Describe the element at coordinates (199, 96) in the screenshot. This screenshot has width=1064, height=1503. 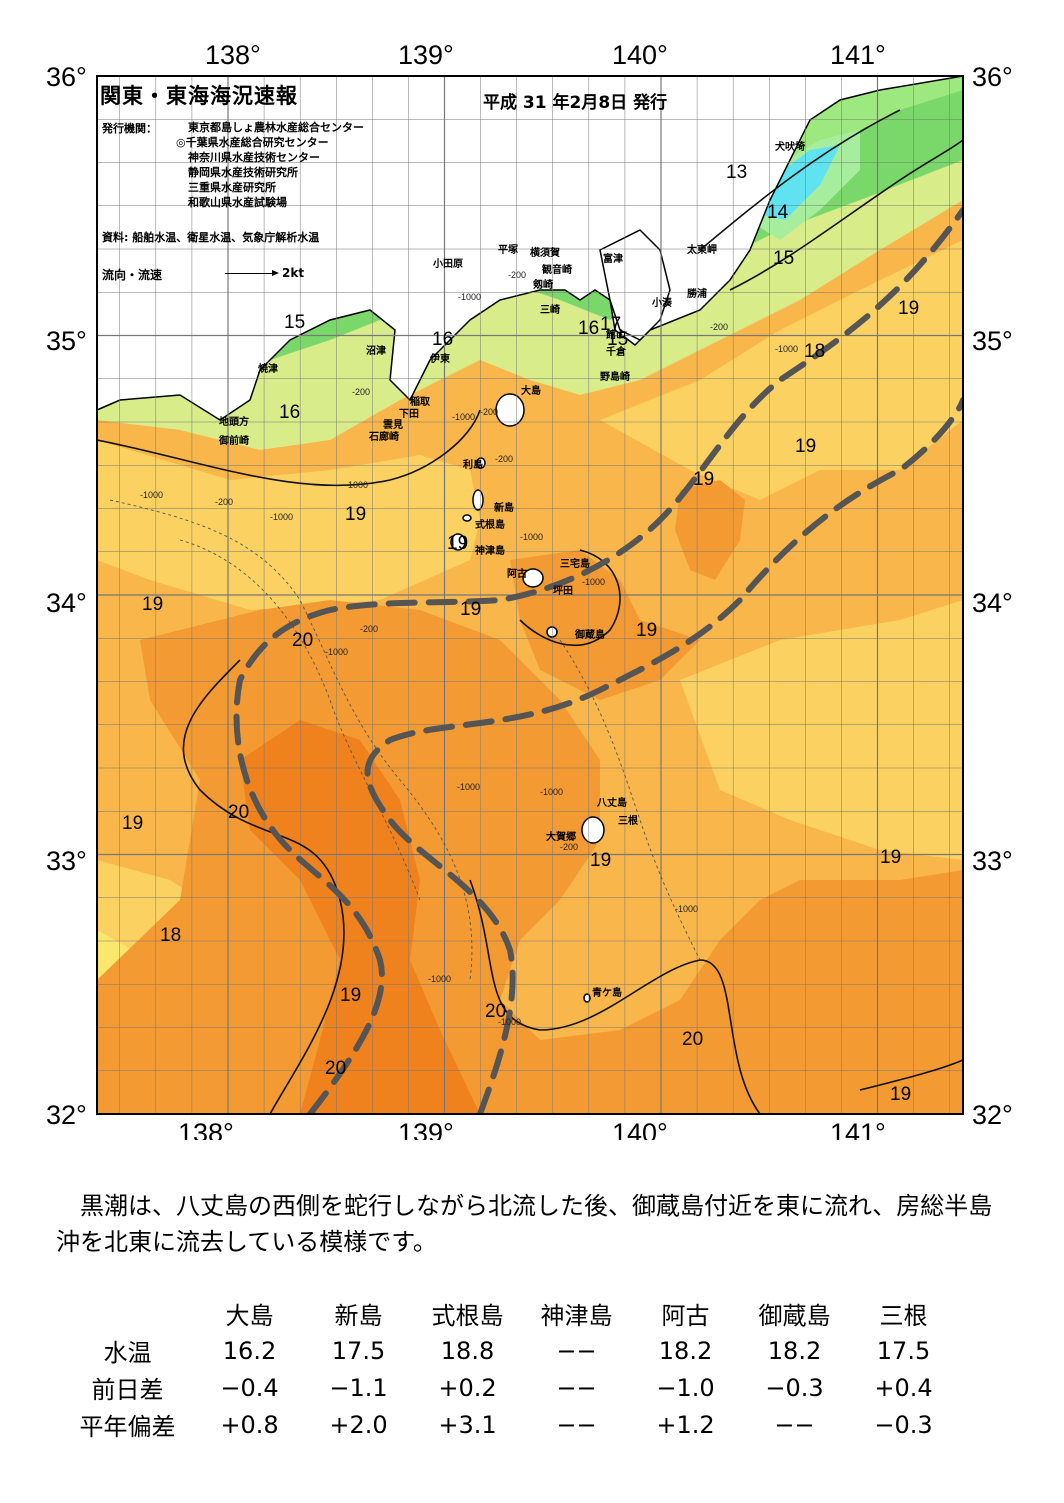
I see `page-title: 関東・東海海況速報` at that location.